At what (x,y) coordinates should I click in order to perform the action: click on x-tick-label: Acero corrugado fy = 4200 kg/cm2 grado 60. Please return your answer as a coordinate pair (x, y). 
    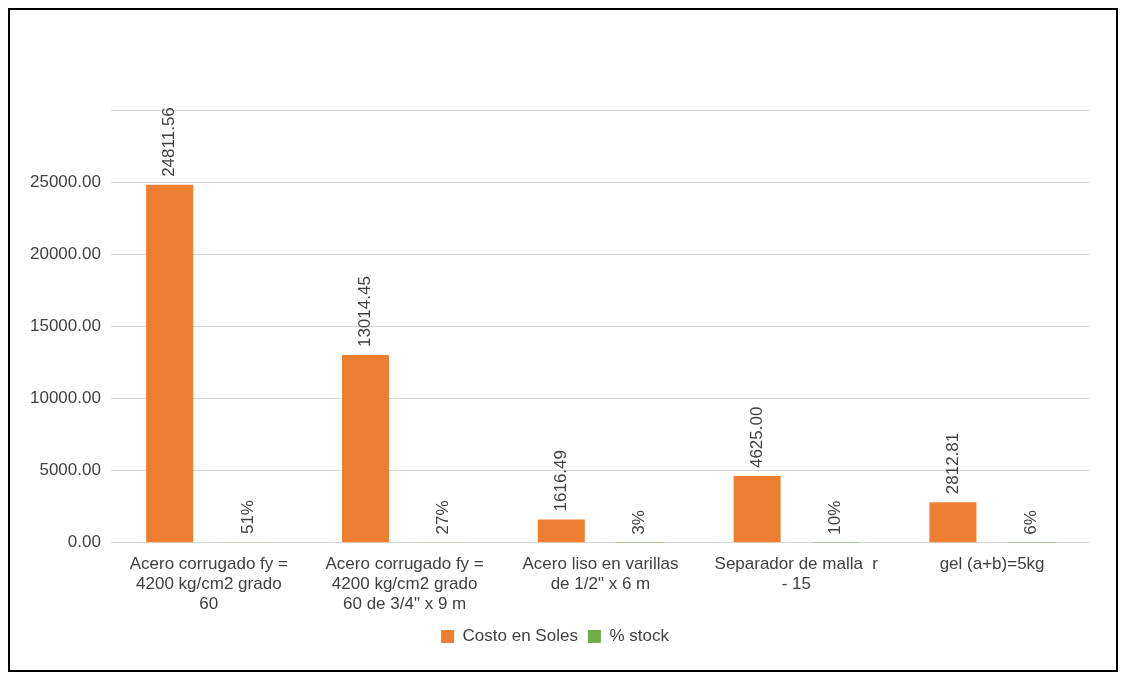
    Looking at the image, I should click on (209, 583).